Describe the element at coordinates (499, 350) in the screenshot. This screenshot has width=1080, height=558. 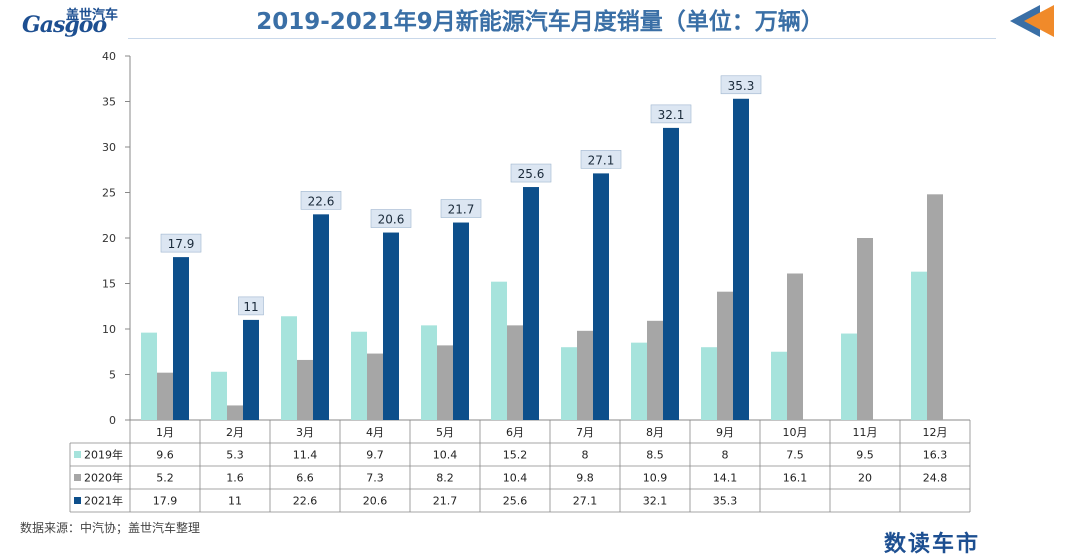
I see `bar-2019年-6月` at that location.